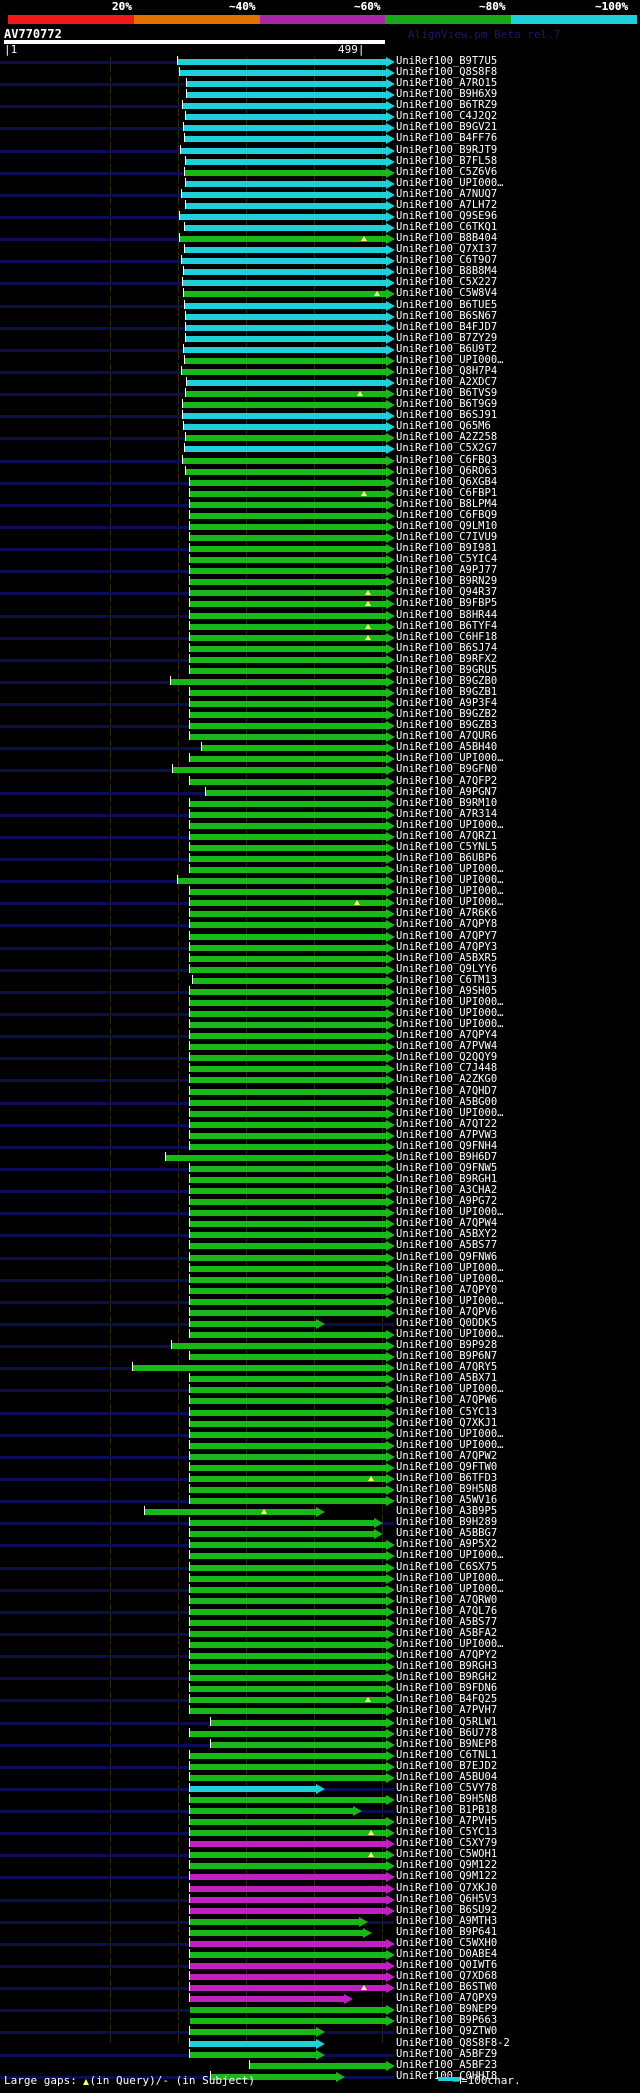 This screenshot has height=2093, width=640. Describe the element at coordinates (447, 1887) in the screenshot. I see `hit-label: UniRef100_Q7XKJ0` at that location.